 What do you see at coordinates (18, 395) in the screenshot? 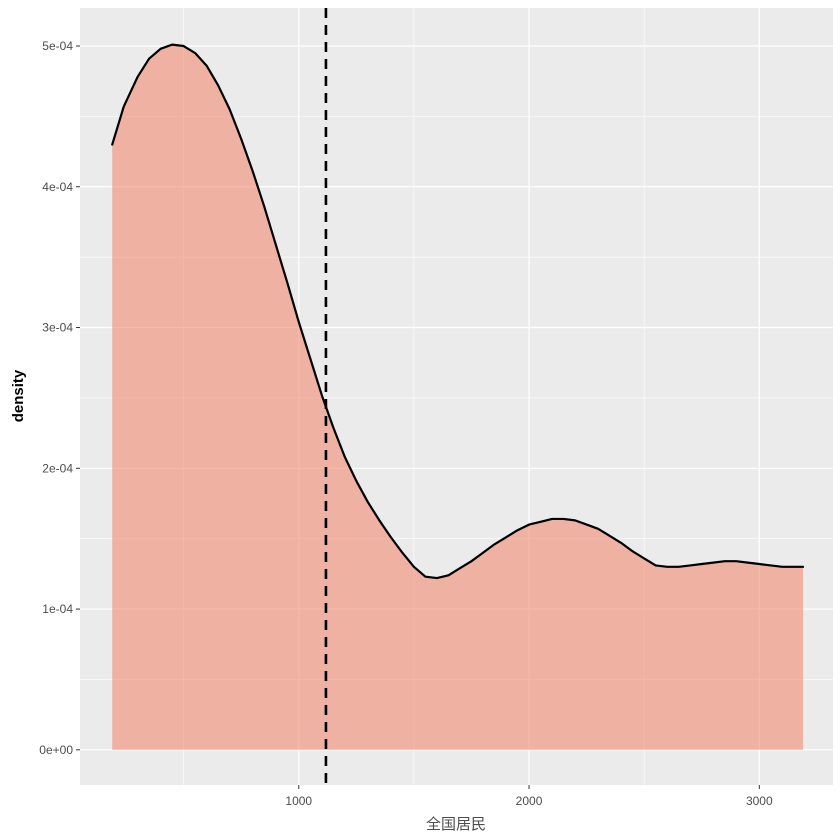
I see `y-axis-title: density` at bounding box center [18, 395].